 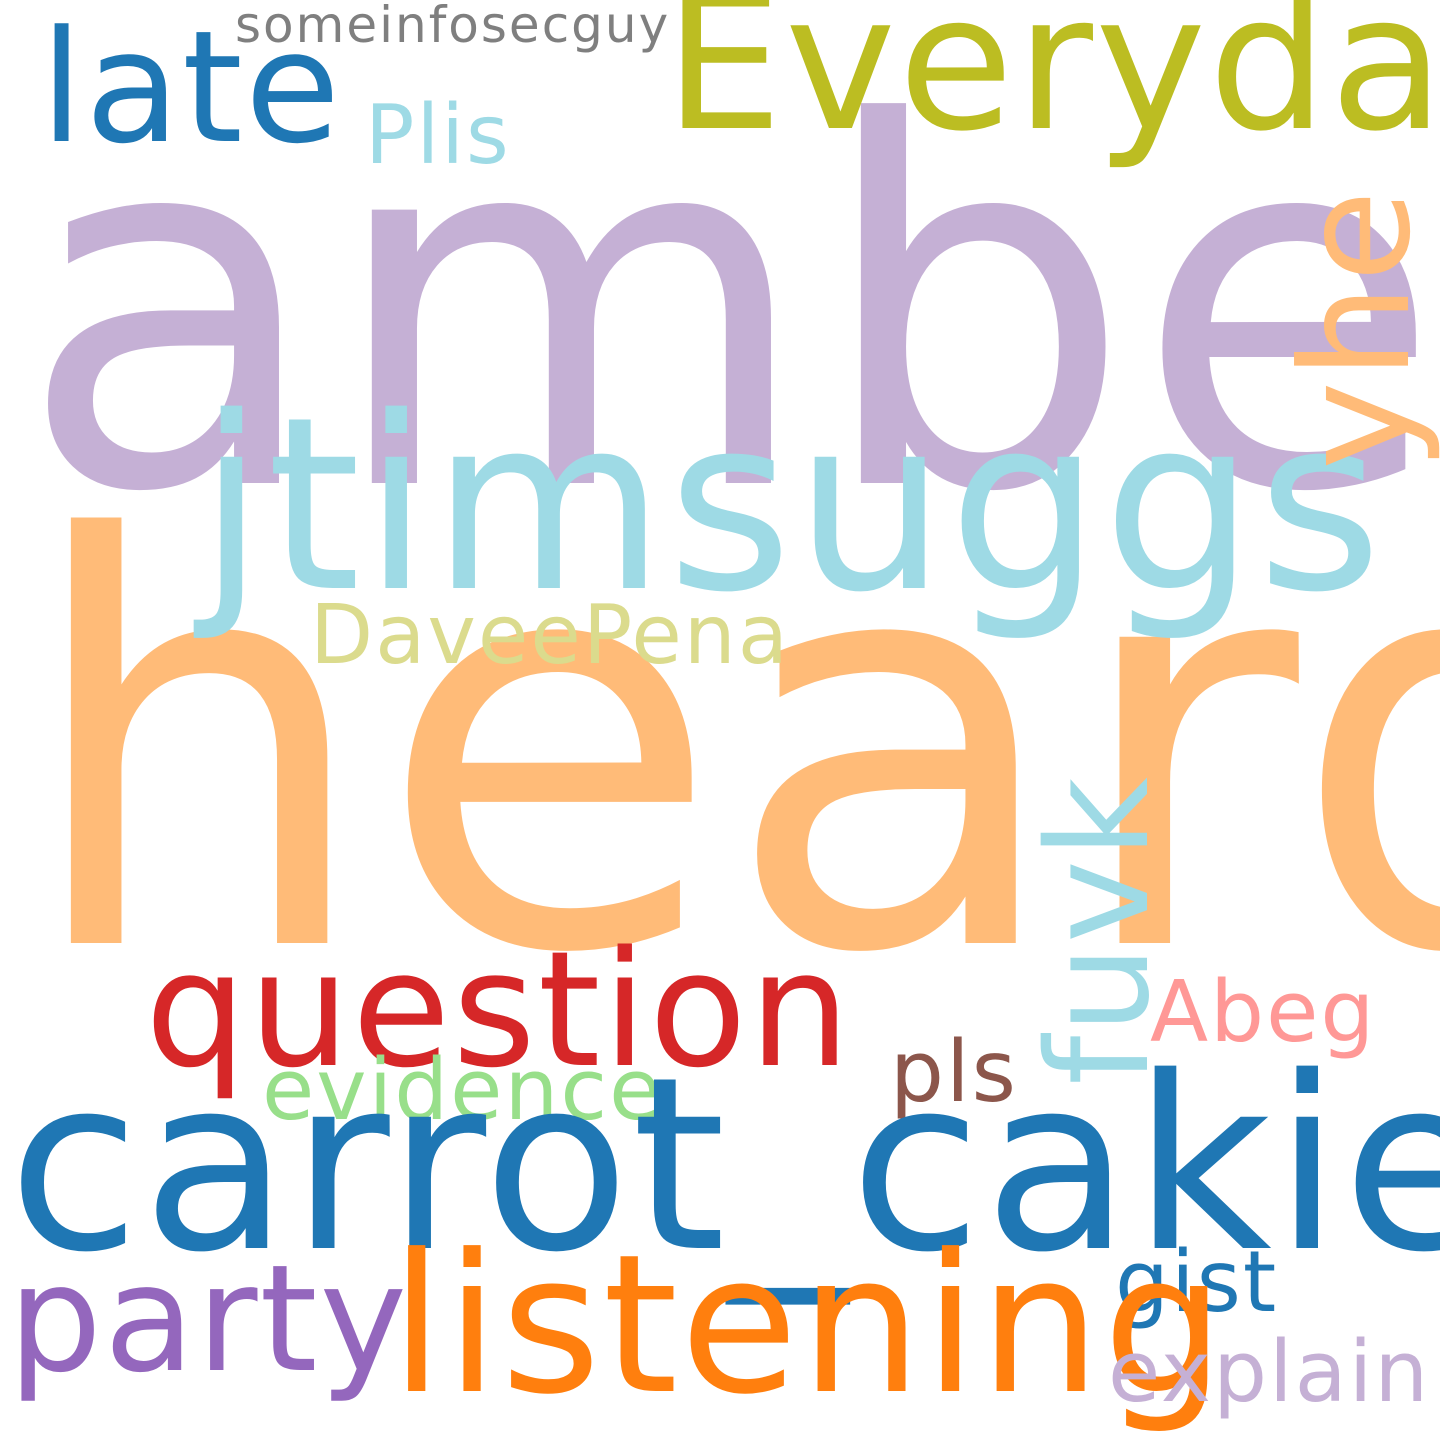 I want to click on word-yhe: yhe, so click(x=1355, y=328).